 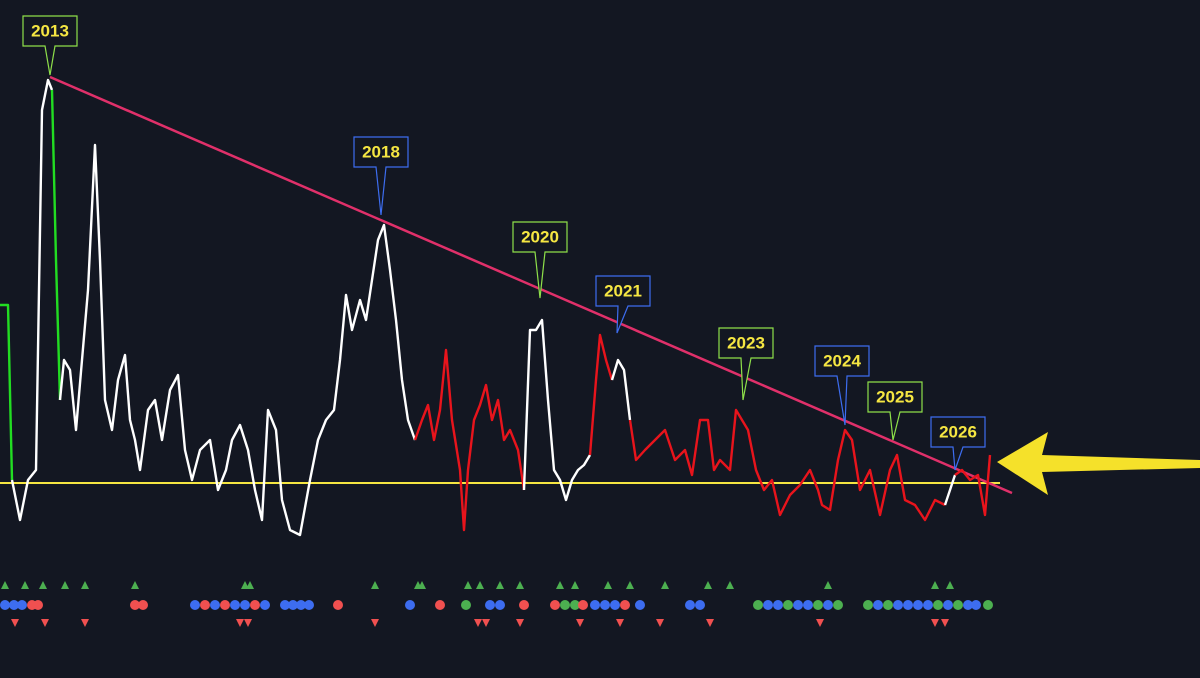 I want to click on annotation-label: 2025, so click(x=895, y=396).